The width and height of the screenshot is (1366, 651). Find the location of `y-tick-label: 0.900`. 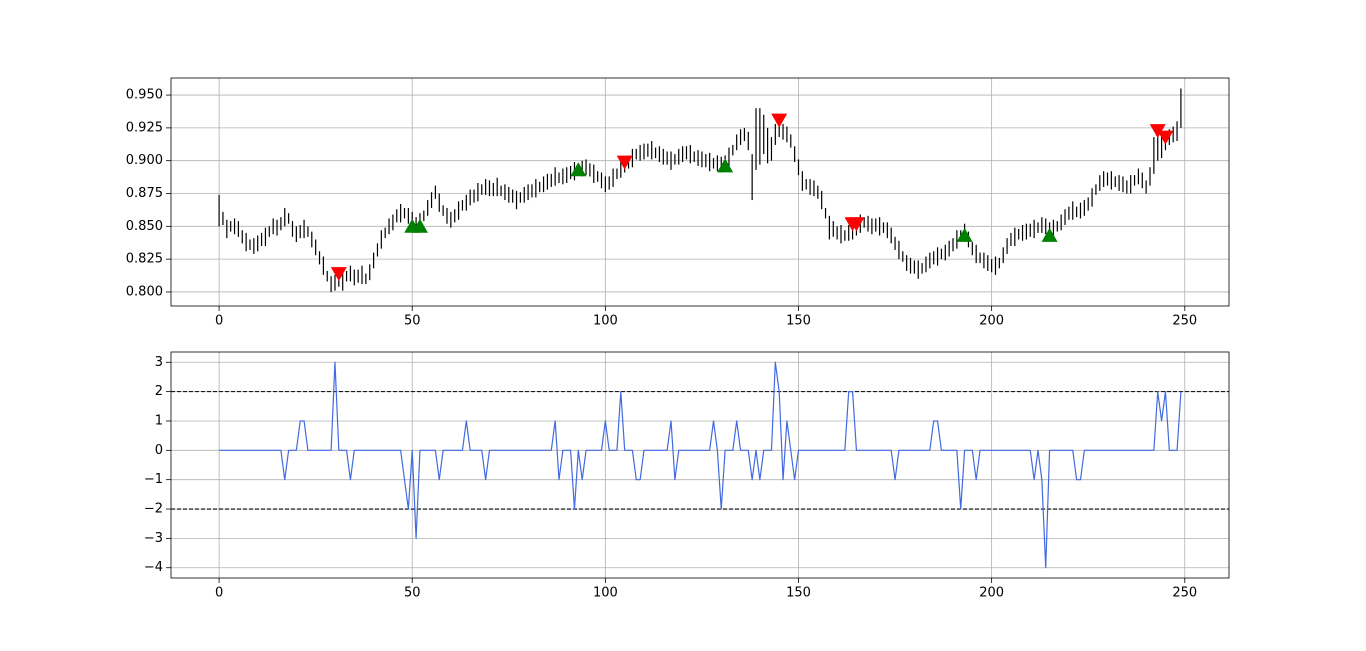

y-tick-label: 0.900 is located at coordinates (144, 160).